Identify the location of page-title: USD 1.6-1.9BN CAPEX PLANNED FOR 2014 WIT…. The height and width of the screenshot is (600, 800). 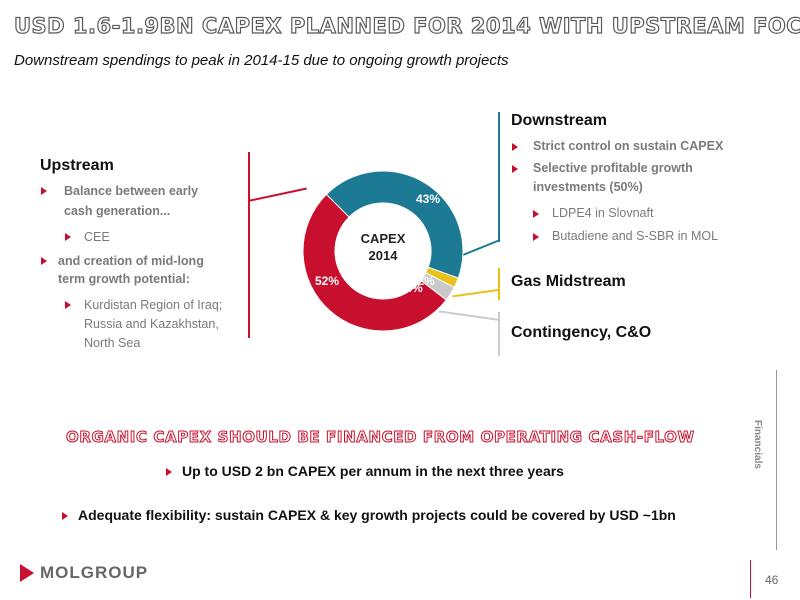
(406, 25).